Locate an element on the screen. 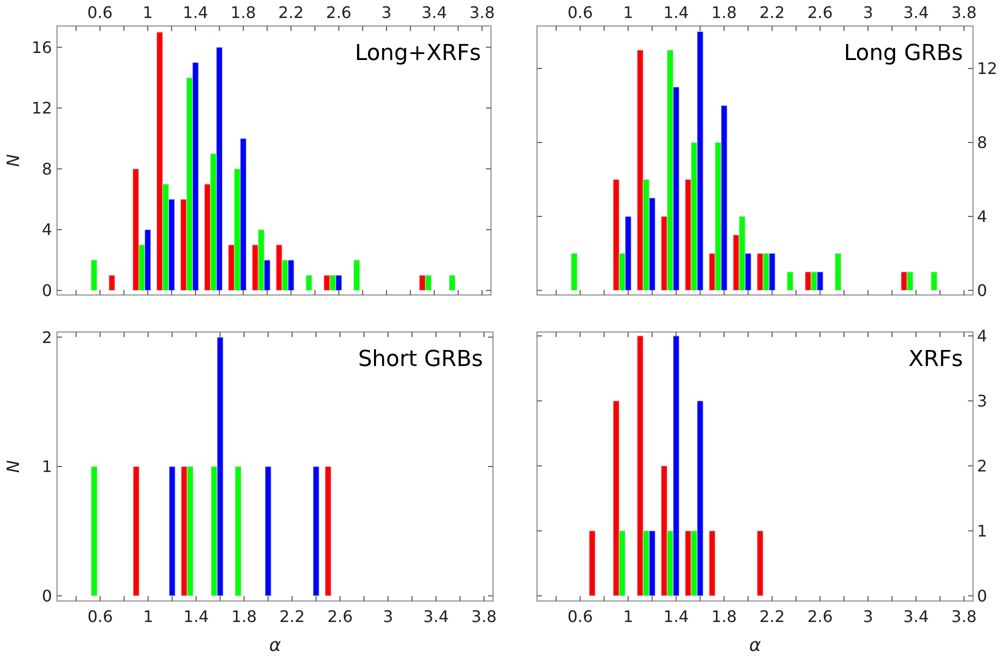  y-tick-label: 2 is located at coordinates (47, 337).